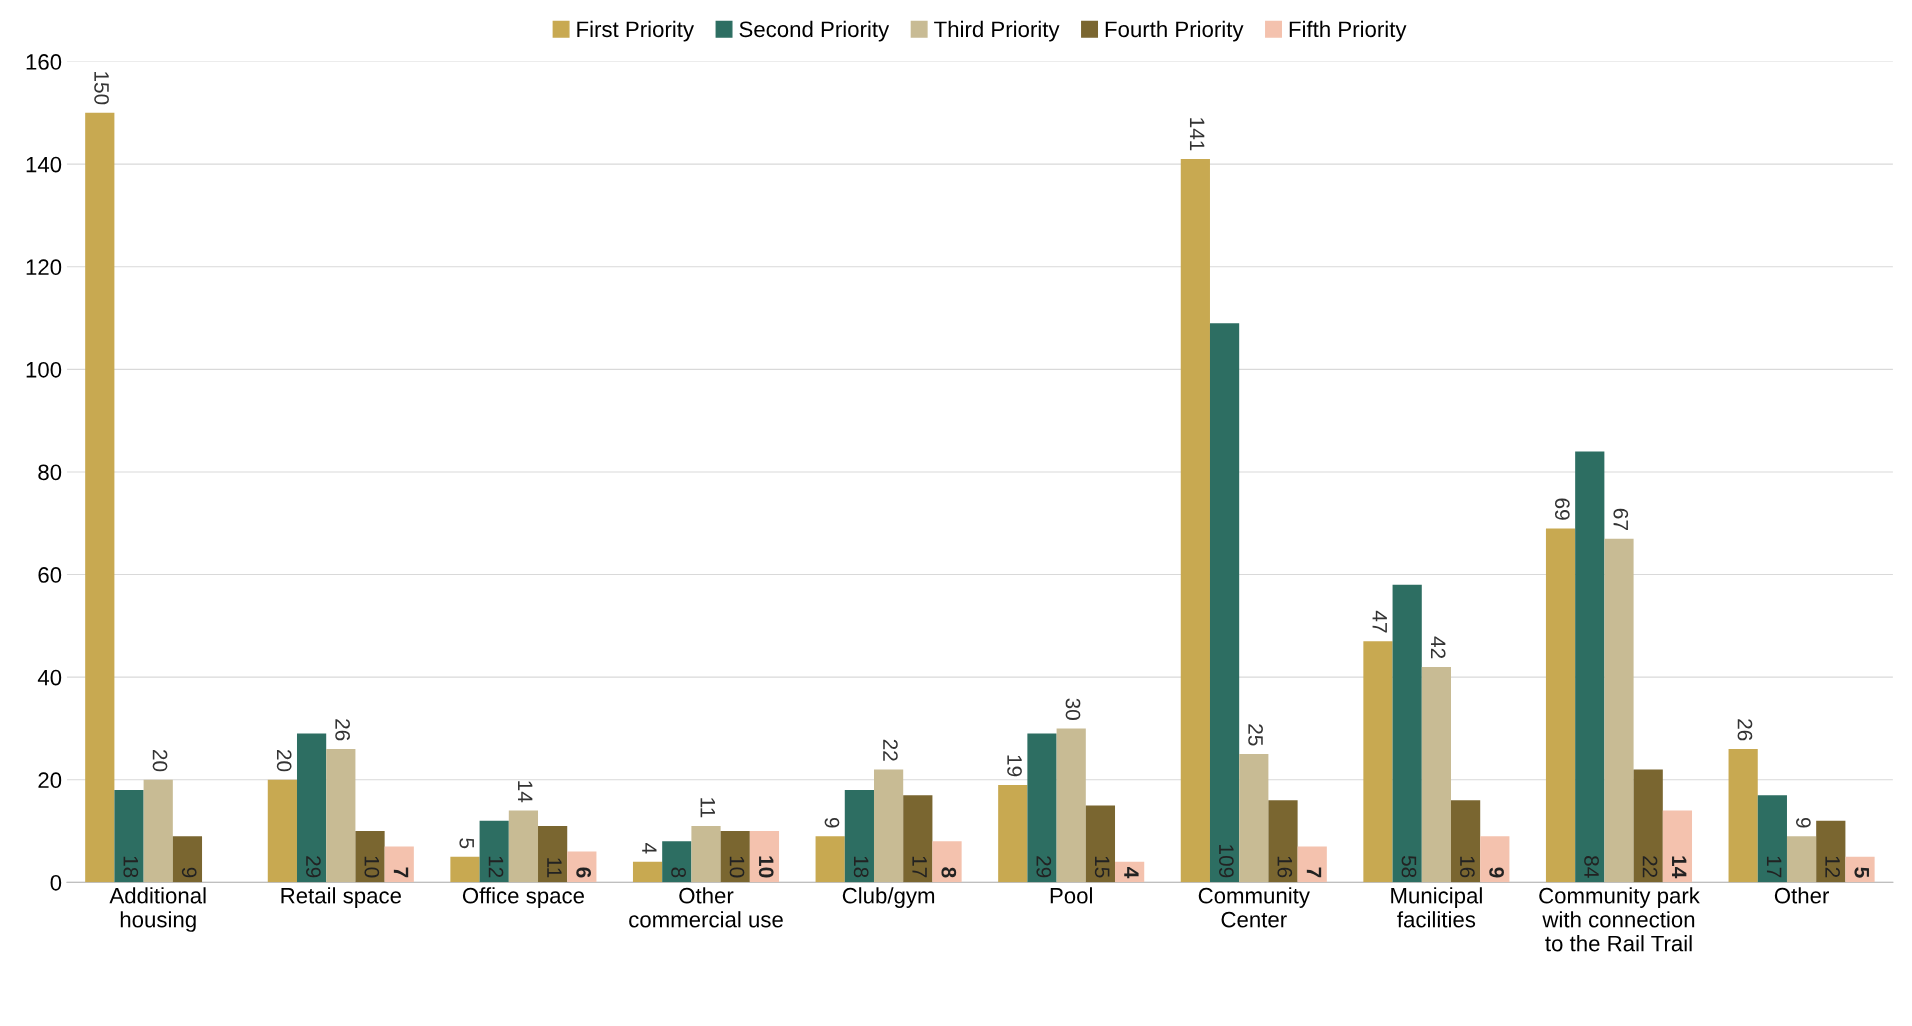  Describe the element at coordinates (1014, 766) in the screenshot. I see `data-label: 19` at that location.